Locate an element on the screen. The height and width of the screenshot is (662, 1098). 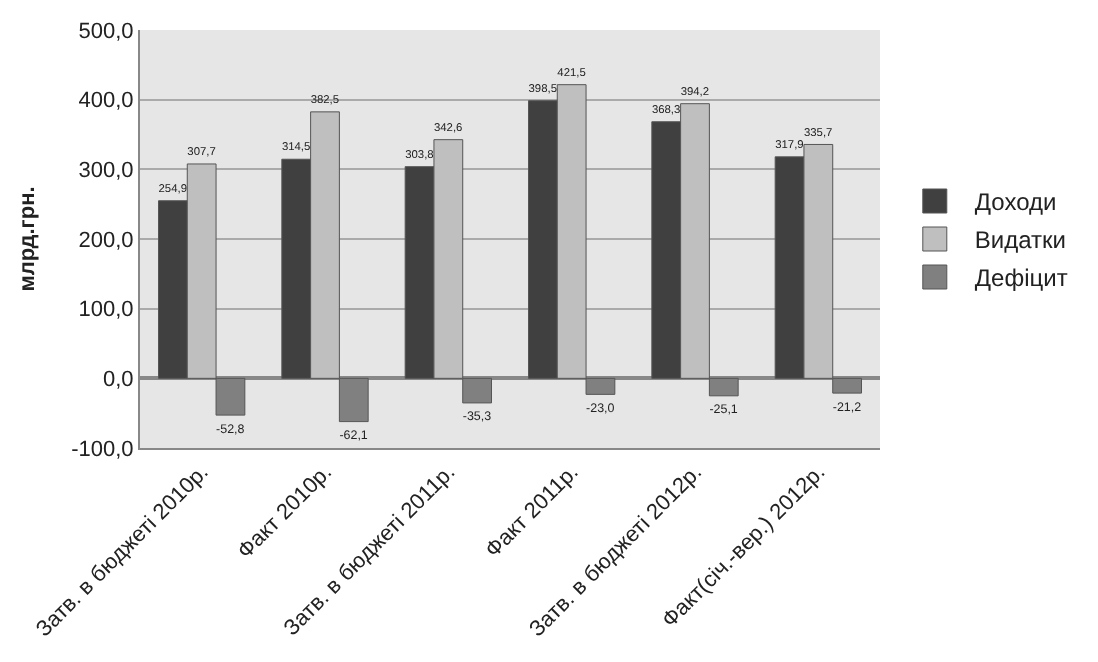
y-tick-label: 300,0 is located at coordinates (106, 171).